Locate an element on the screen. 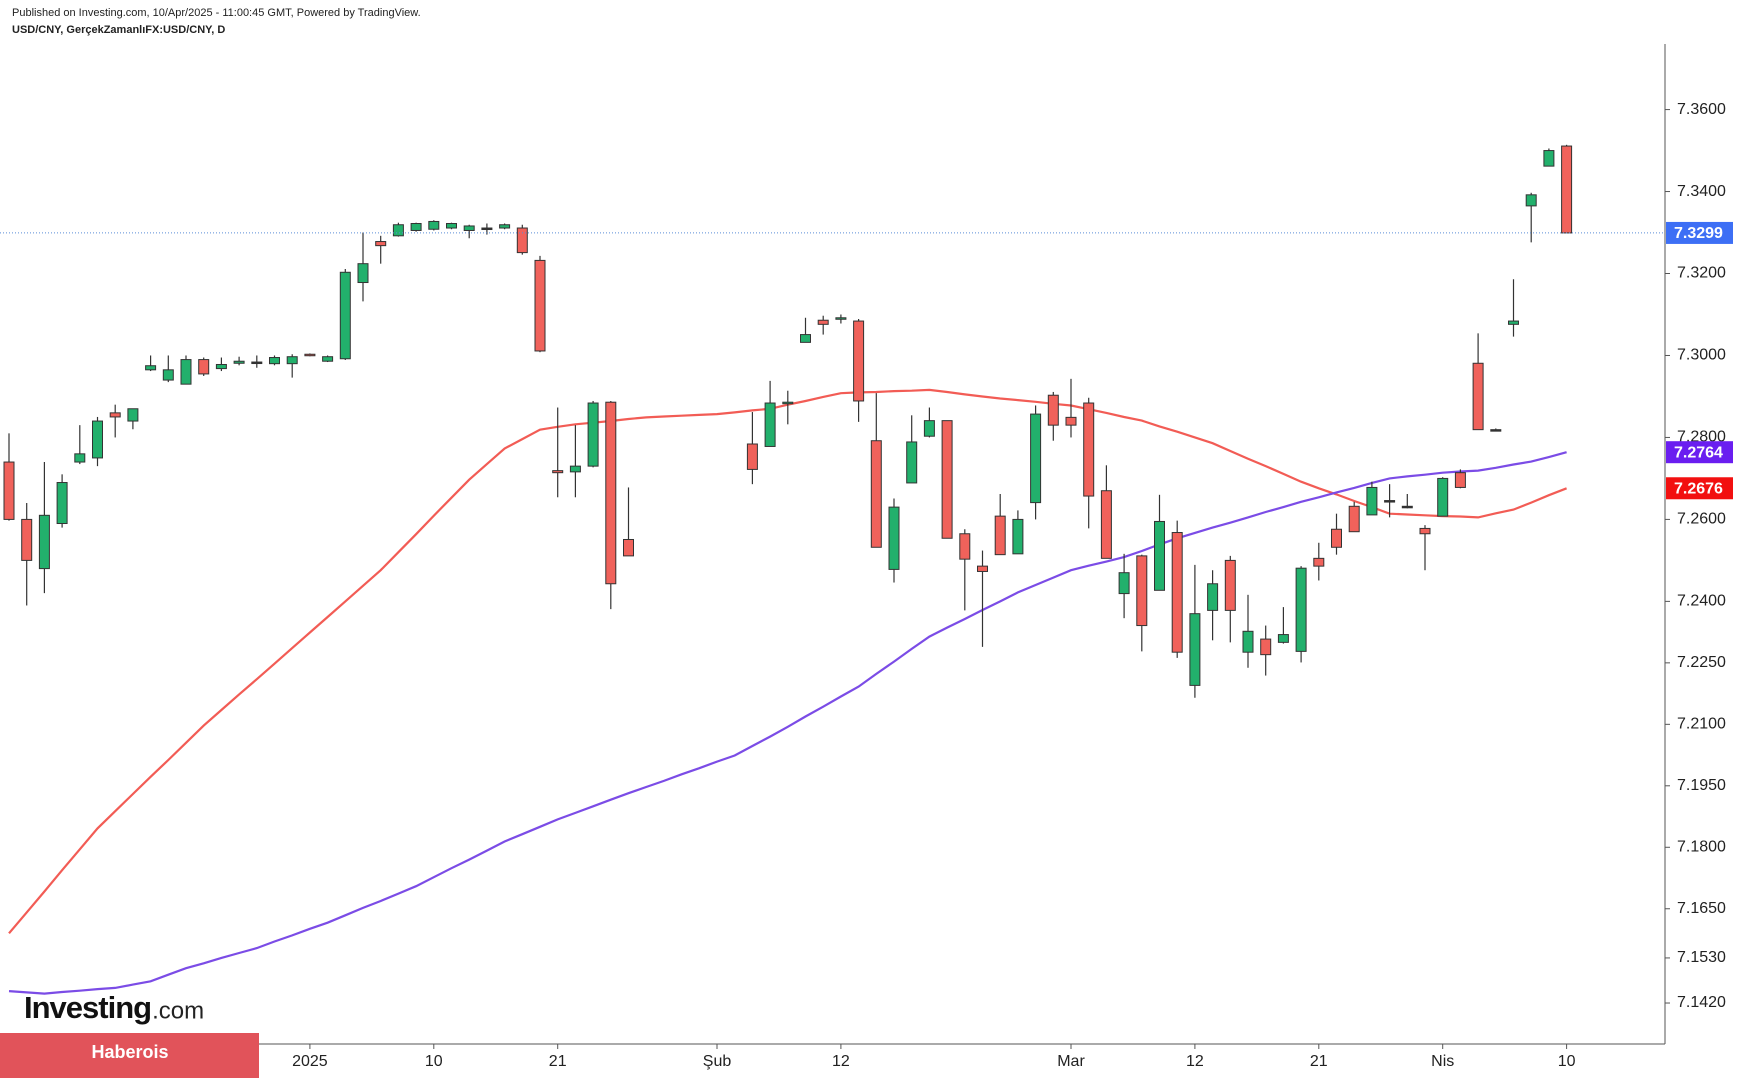 The height and width of the screenshot is (1080, 1740). y-tick-label: 7.2100 is located at coordinates (1701, 724).